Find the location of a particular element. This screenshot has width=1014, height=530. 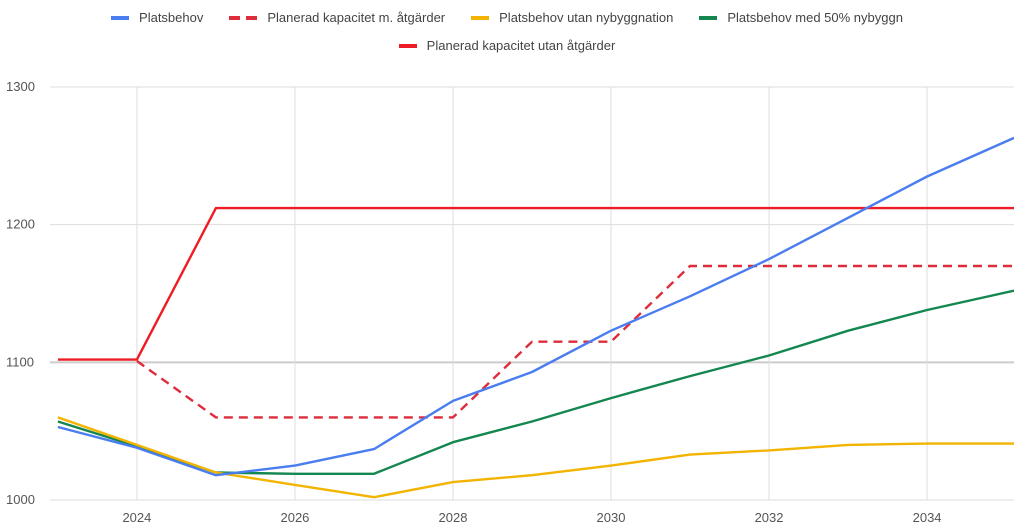

x-tick-label: 2026 is located at coordinates (294, 517).